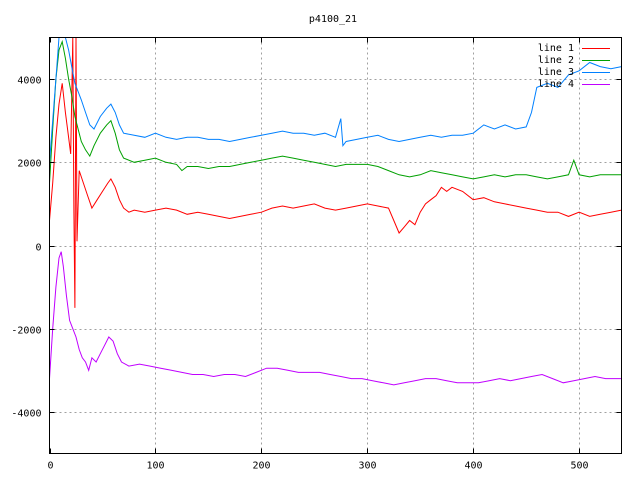 The height and width of the screenshot is (480, 640). I want to click on legend-label: line 2, so click(556, 60).